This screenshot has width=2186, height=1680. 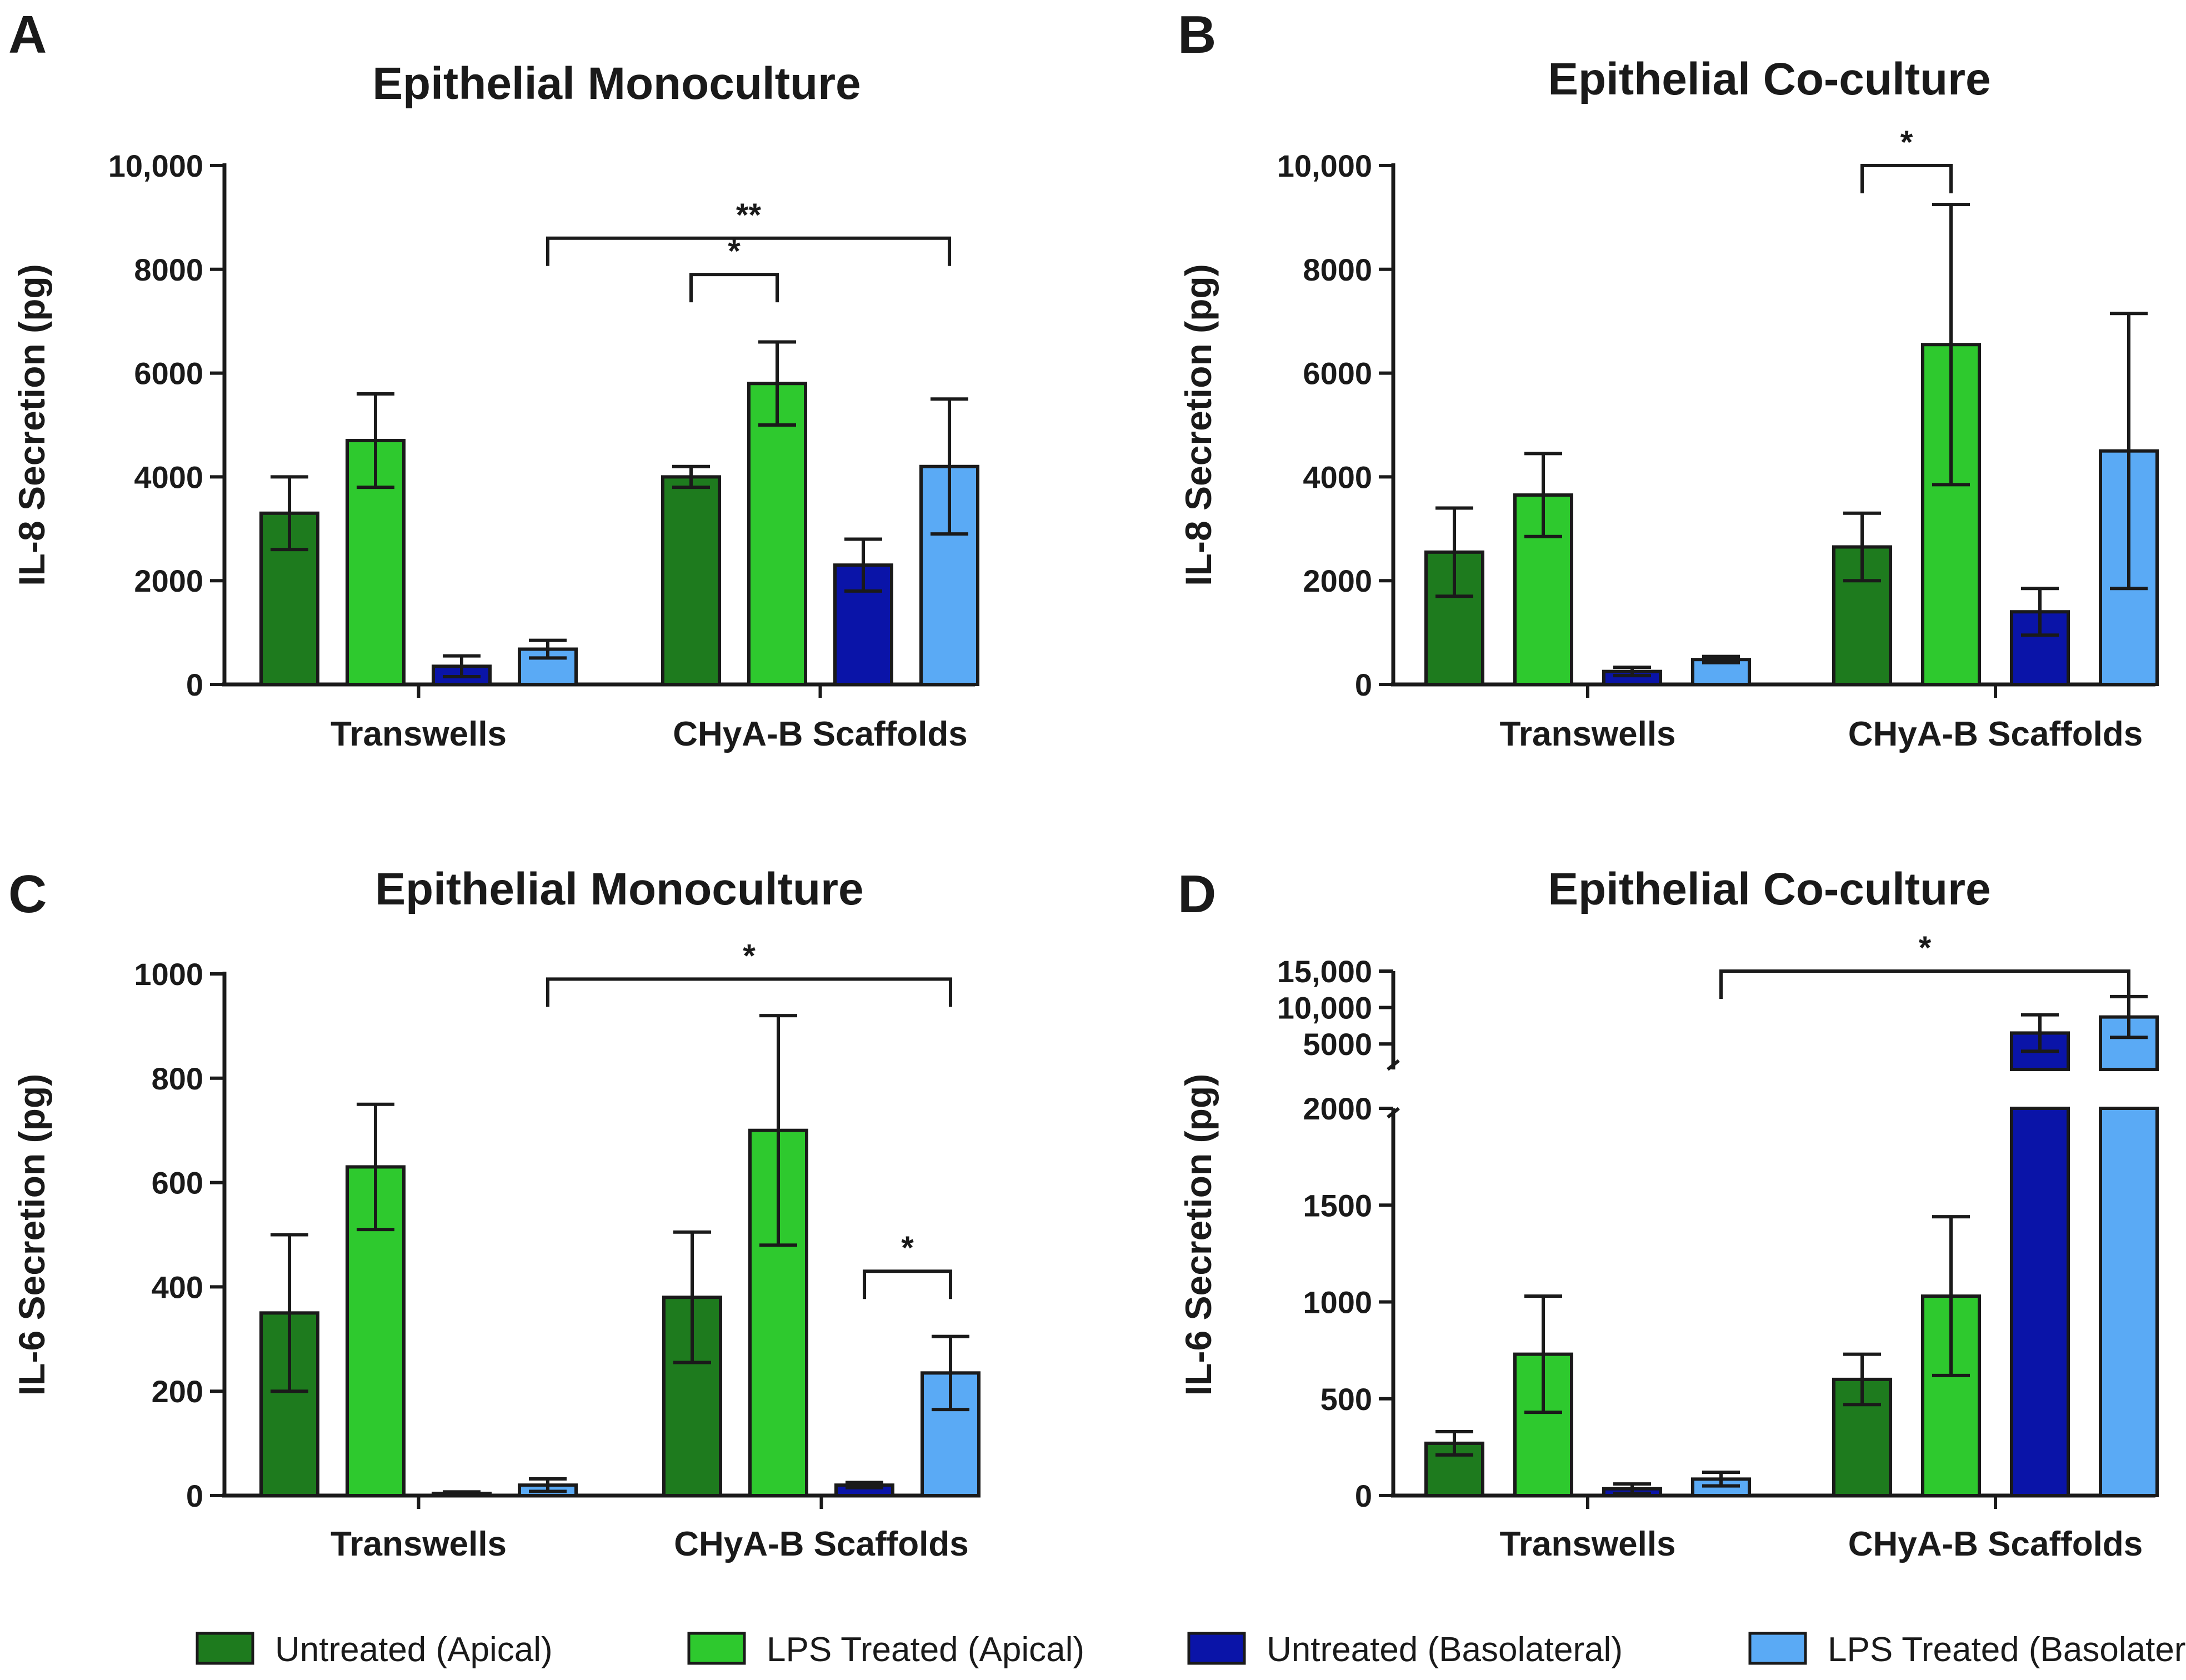 I want to click on y-tick-label: 15,000, so click(x=1324, y=972).